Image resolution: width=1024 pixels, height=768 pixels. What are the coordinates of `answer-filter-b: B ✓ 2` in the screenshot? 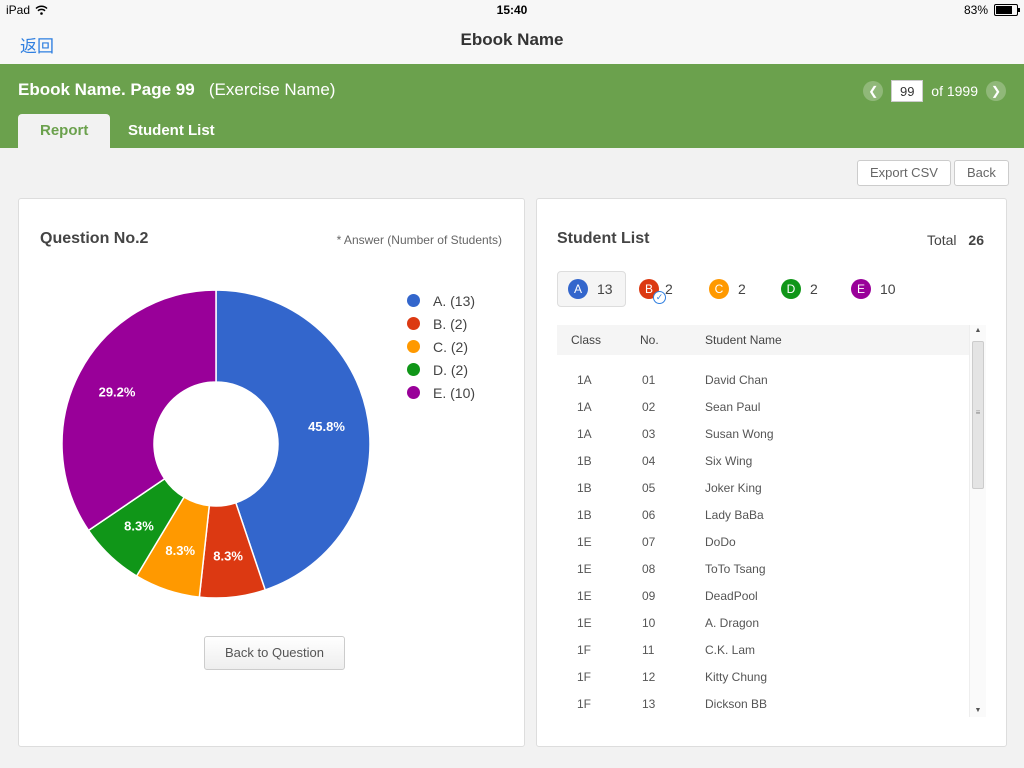 It's located at (656, 289).